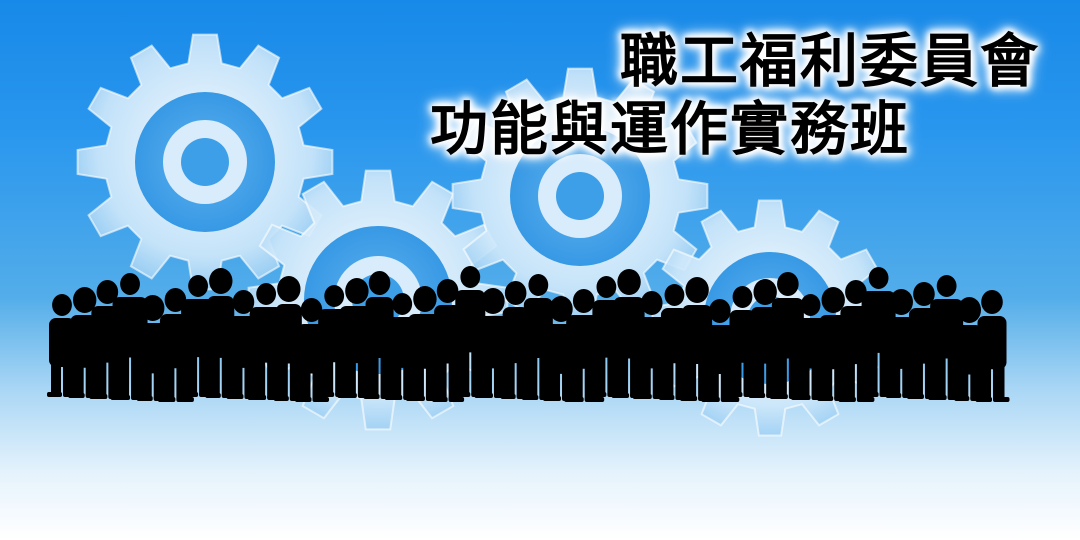 This screenshot has width=1080, height=540. What do you see at coordinates (829, 61) in the screenshot?
I see `banner-title-line-1: 職工福利委員會` at bounding box center [829, 61].